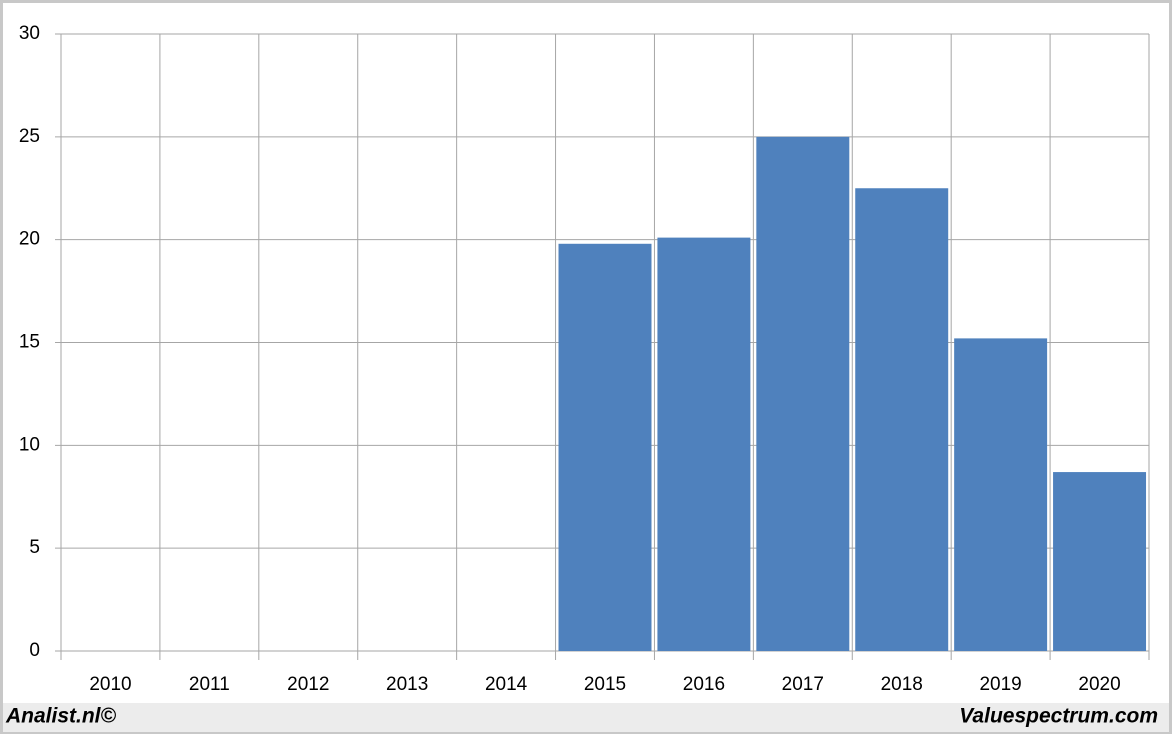 The width and height of the screenshot is (1172, 734). I want to click on x-tick-label: 2013, so click(407, 684).